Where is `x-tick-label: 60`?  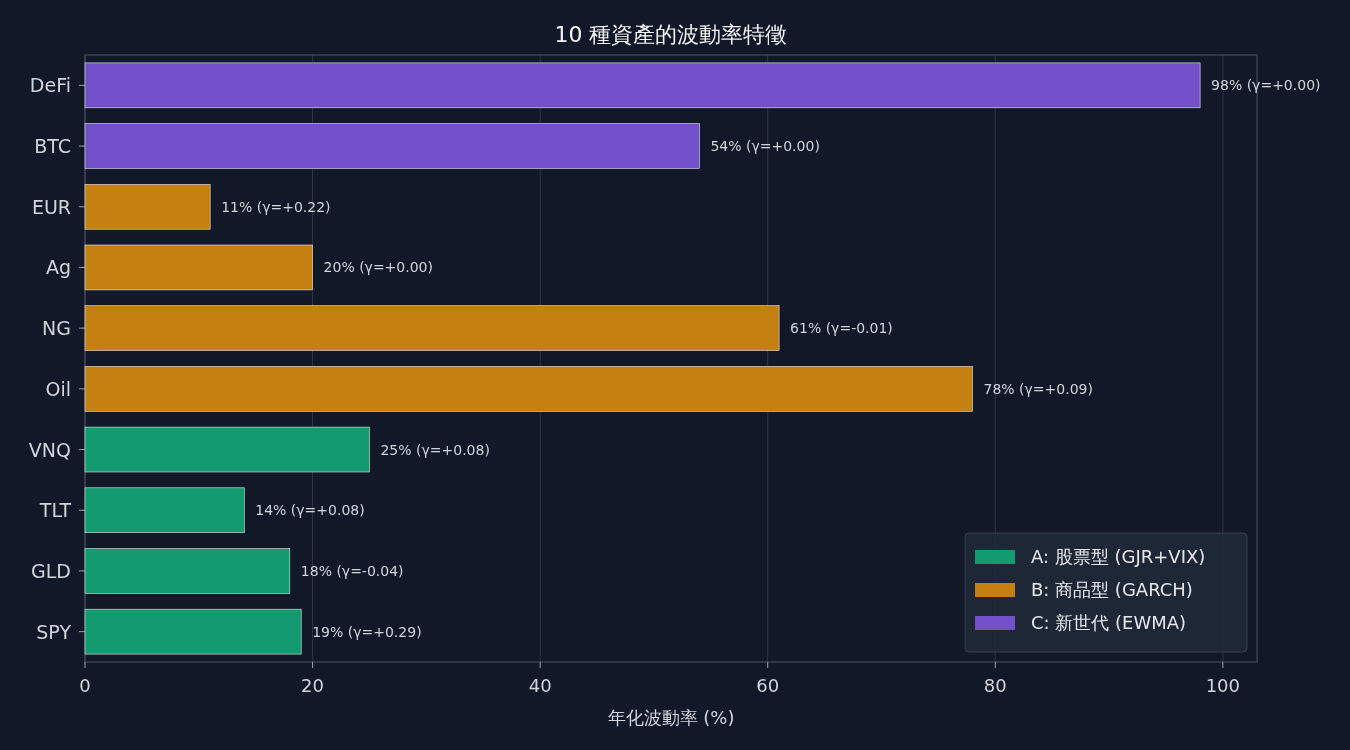 x-tick-label: 60 is located at coordinates (768, 685).